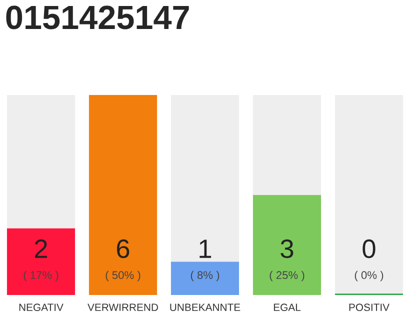 The image size is (410, 320). What do you see at coordinates (41, 260) in the screenshot?
I see `data-label: 2 ( 17% )` at bounding box center [41, 260].